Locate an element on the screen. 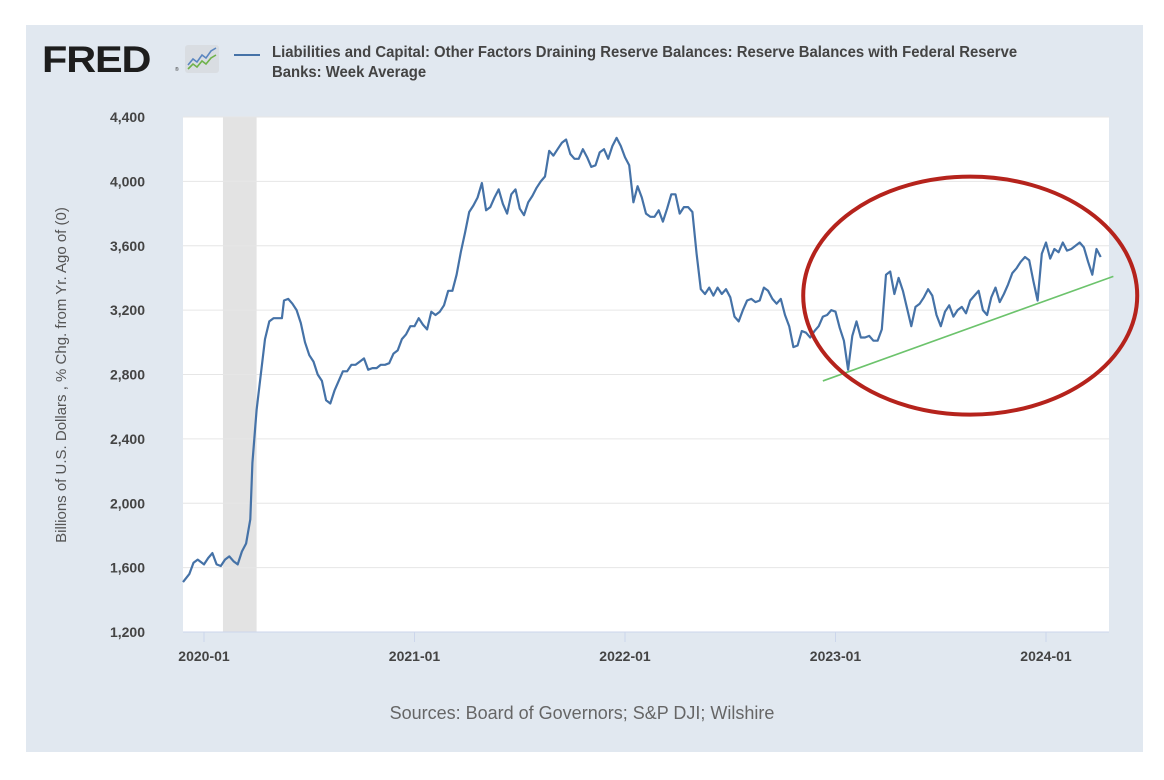 This screenshot has width=1164, height=780. highlight-ellipse is located at coordinates (970, 295).